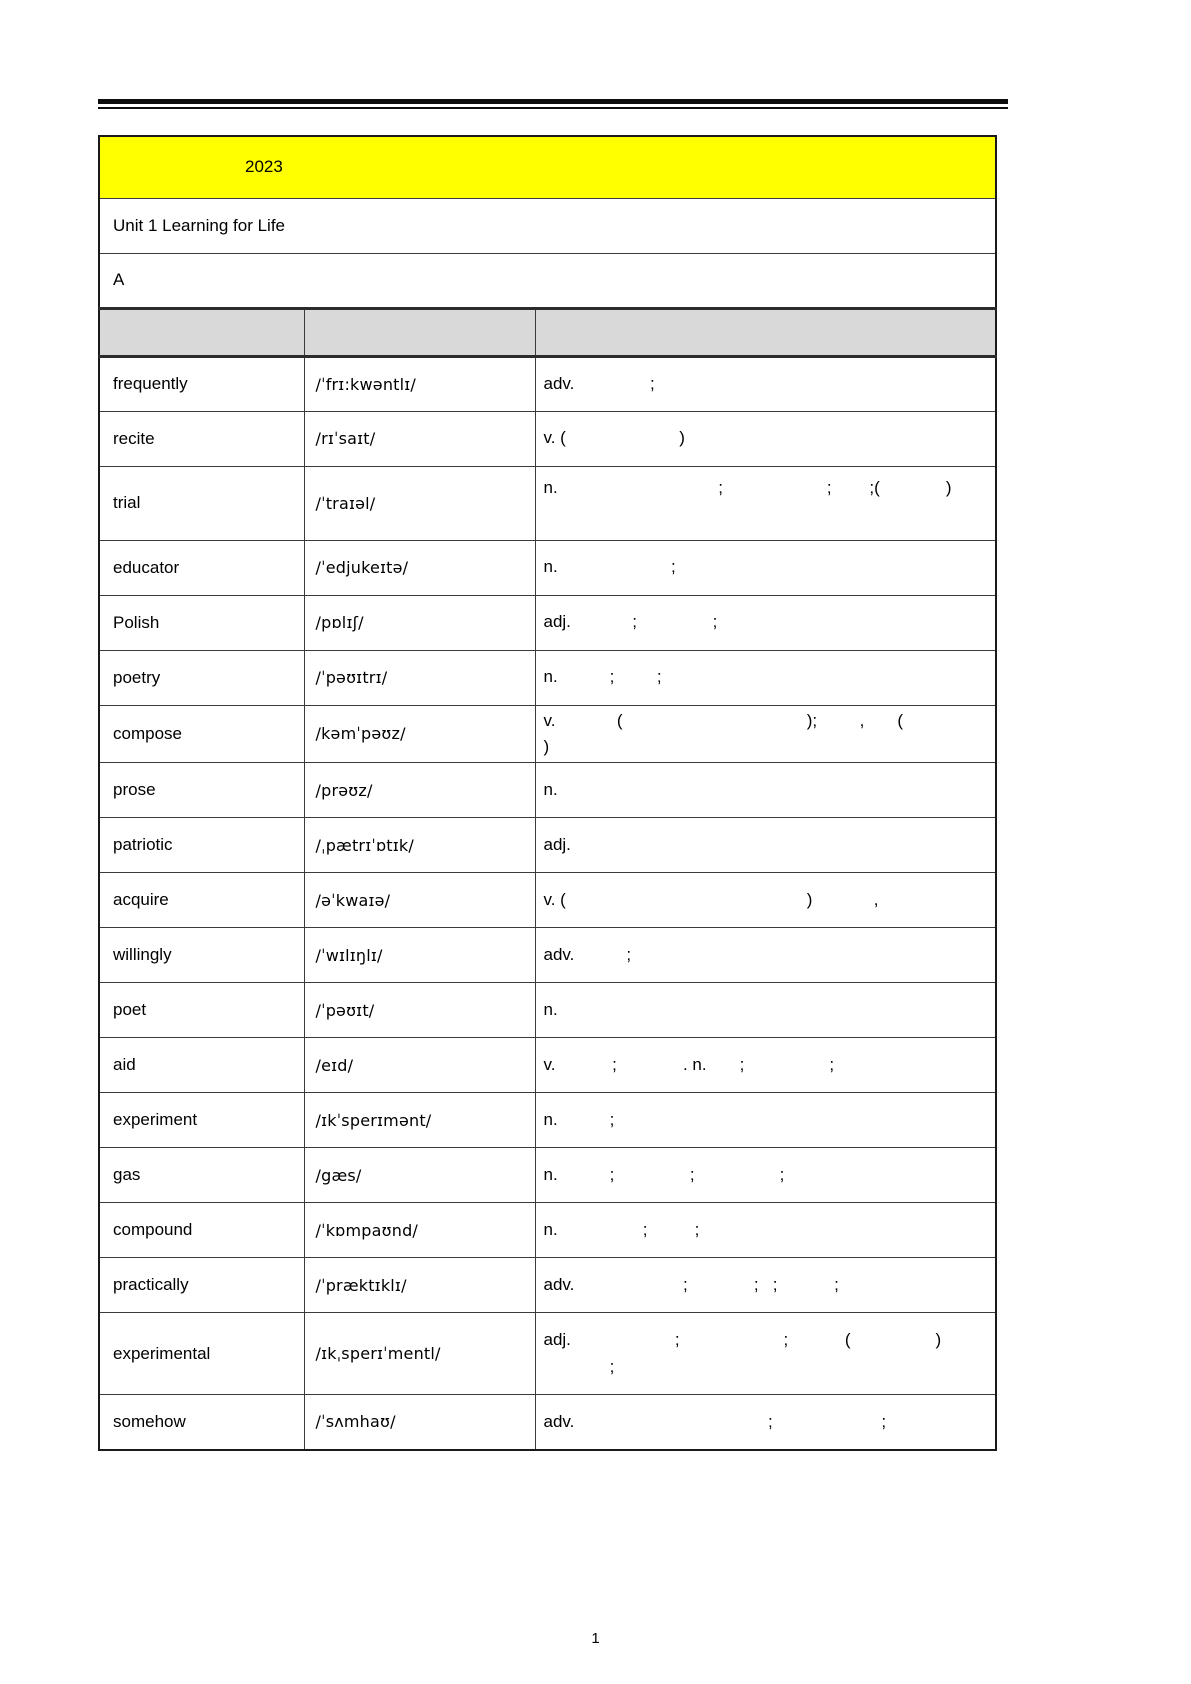 This screenshot has width=1191, height=1684. Describe the element at coordinates (201, 1354) in the screenshot. I see `word-cell: experimental` at that location.